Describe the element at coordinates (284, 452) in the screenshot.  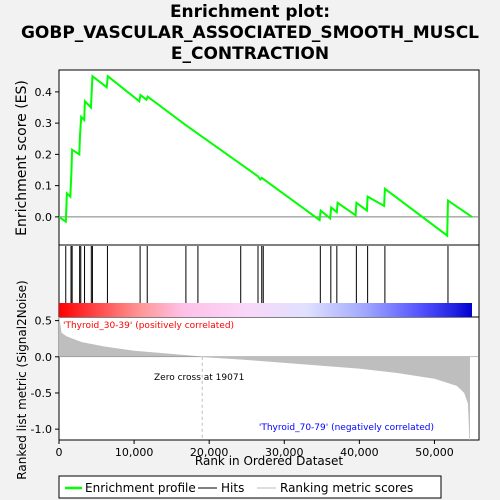
I see `x-tick-label-3: 30,000` at that location.